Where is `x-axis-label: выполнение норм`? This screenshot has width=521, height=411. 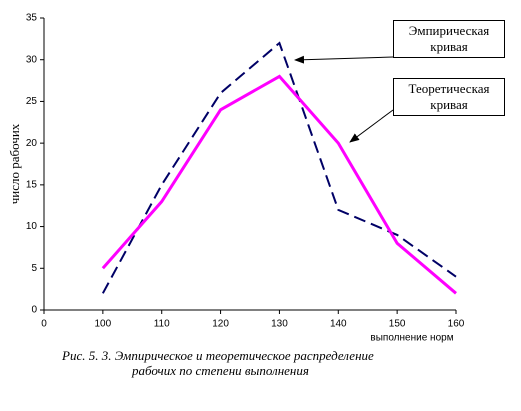
x-axis-label: выполнение норм is located at coordinates (411, 338).